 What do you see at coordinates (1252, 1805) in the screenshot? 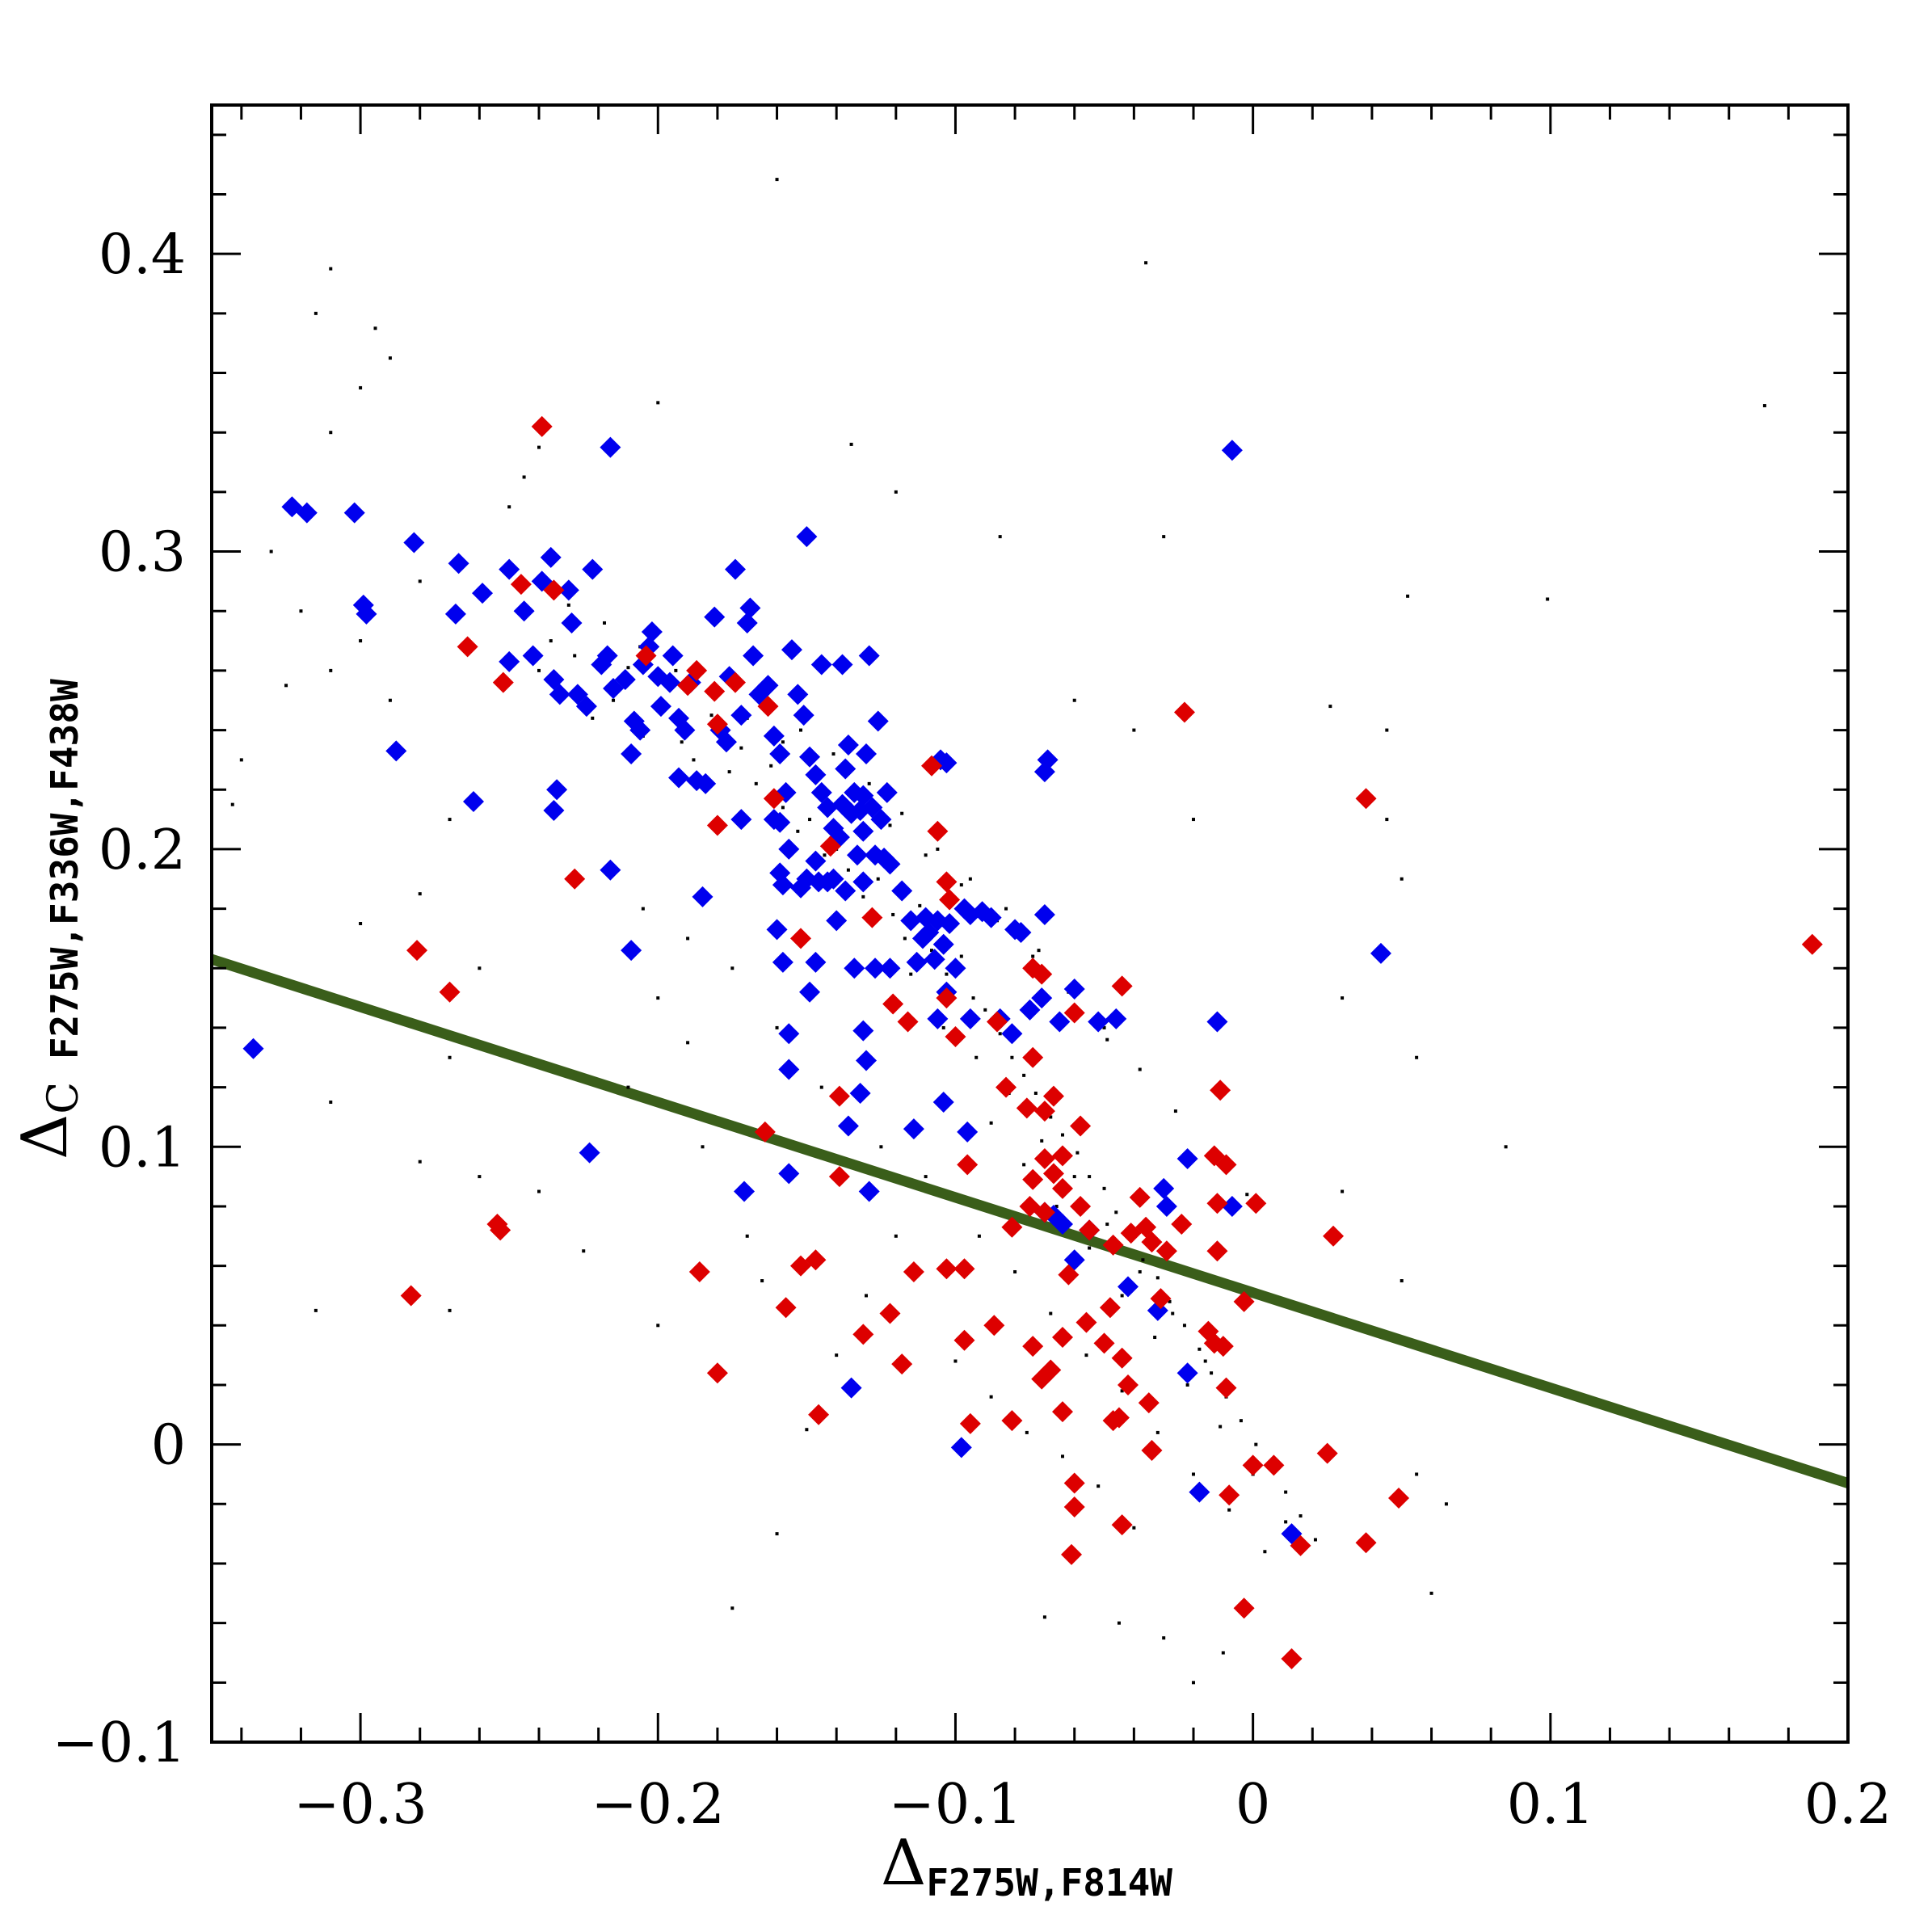
I see `x-tick-label: 0` at bounding box center [1252, 1805].